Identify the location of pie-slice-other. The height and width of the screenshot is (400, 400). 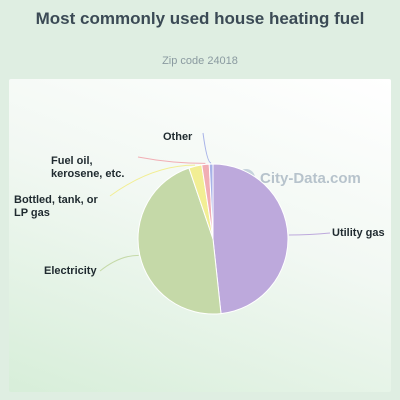
(211, 201).